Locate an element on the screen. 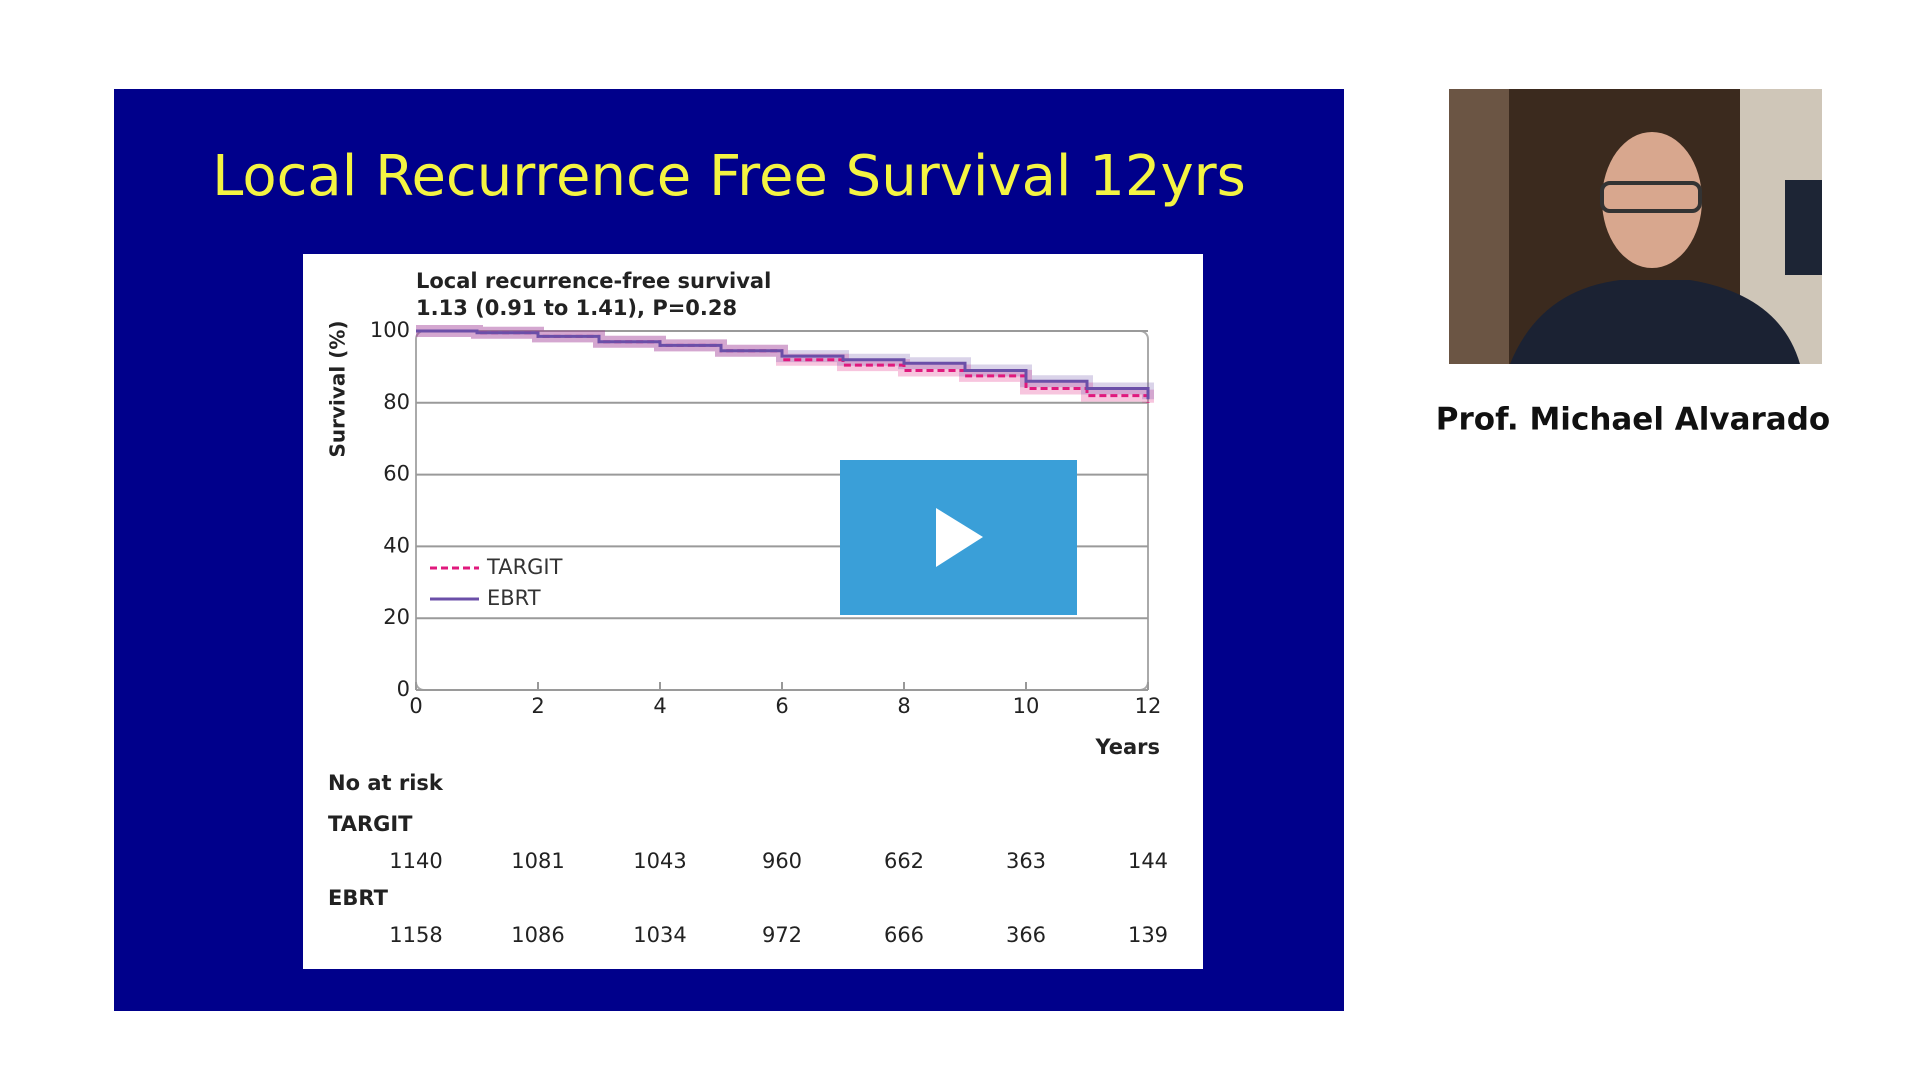 This screenshot has width=1907, height=1073. risk-value: 666 is located at coordinates (904, 935).